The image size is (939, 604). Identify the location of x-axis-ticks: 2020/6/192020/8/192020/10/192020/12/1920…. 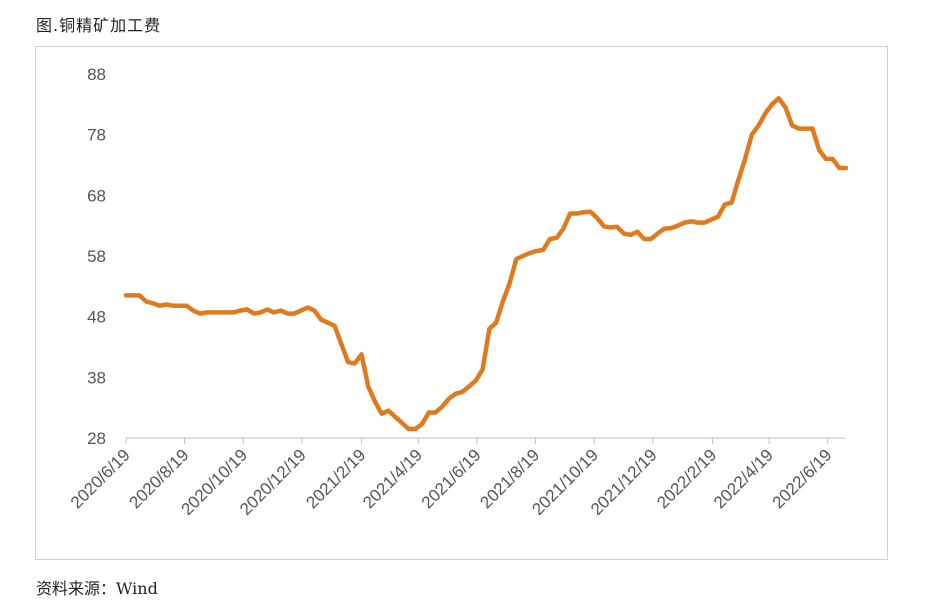
(451, 478).